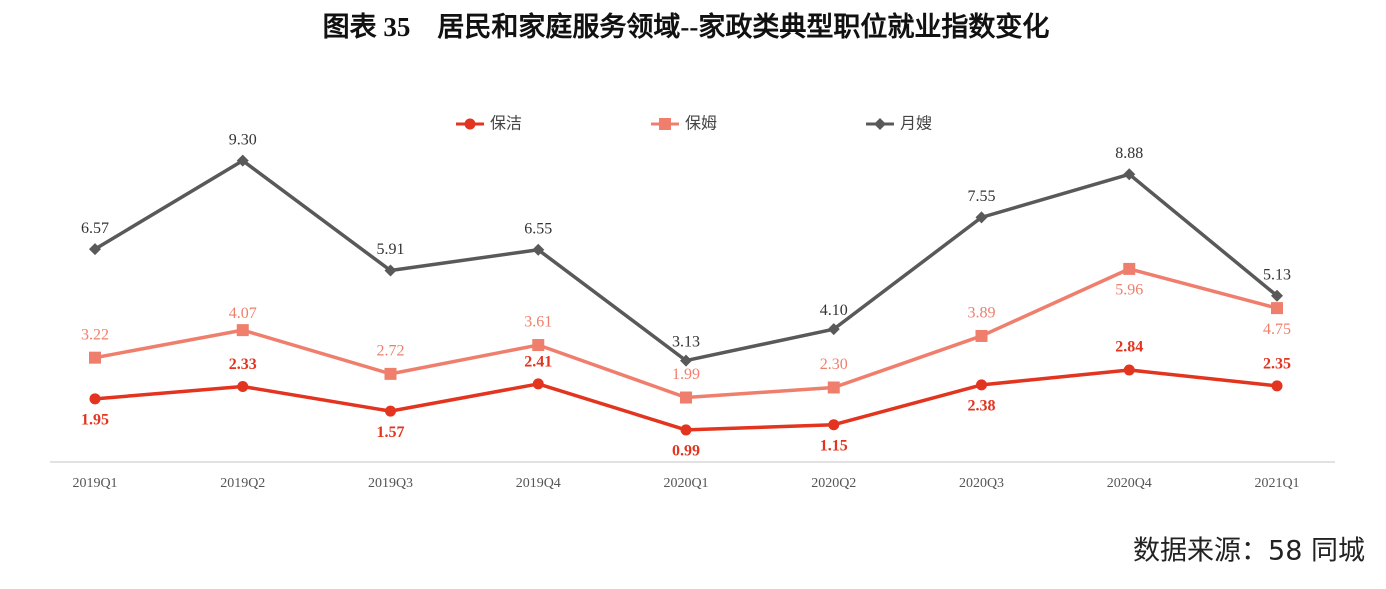 This screenshot has width=1386, height=589. Describe the element at coordinates (982, 196) in the screenshot. I see `data-label: 7.55` at that location.